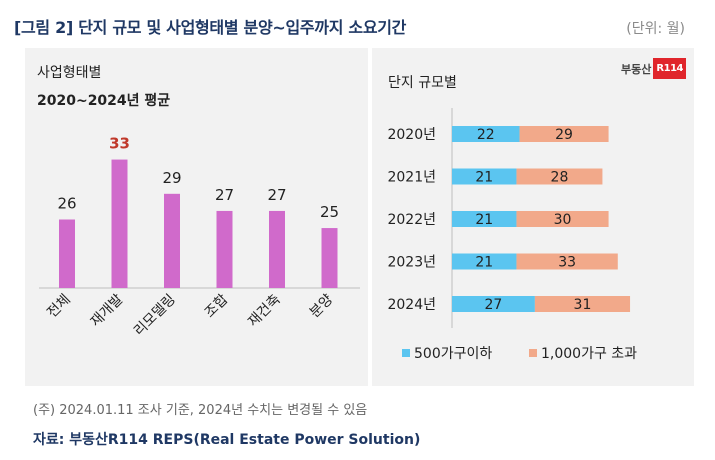 This screenshot has height=460, width=715. I want to click on r114-logo: 부동산 R114, so click(653, 68).